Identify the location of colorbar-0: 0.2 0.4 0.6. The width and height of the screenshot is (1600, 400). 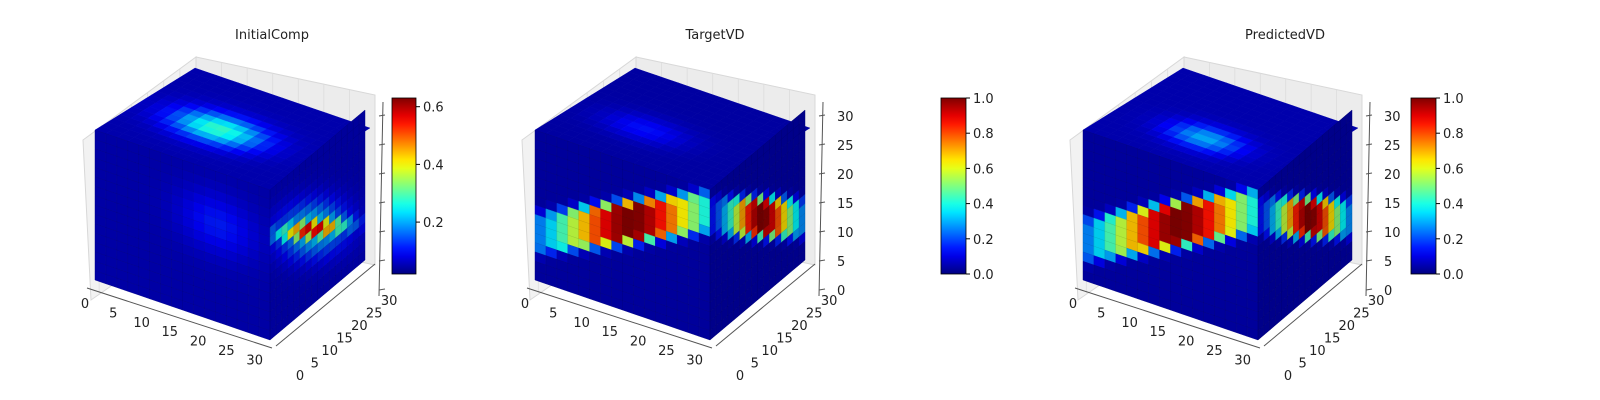
(417, 186).